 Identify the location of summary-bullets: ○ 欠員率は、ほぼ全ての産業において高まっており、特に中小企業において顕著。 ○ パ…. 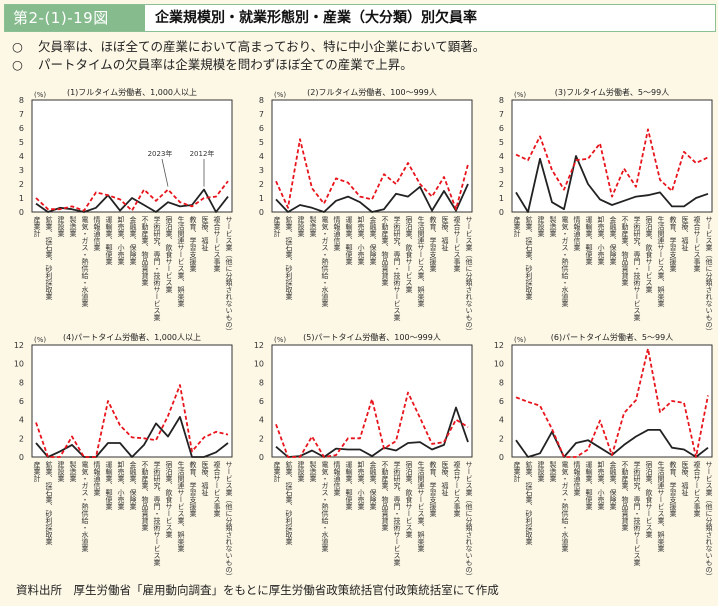
(248, 56).